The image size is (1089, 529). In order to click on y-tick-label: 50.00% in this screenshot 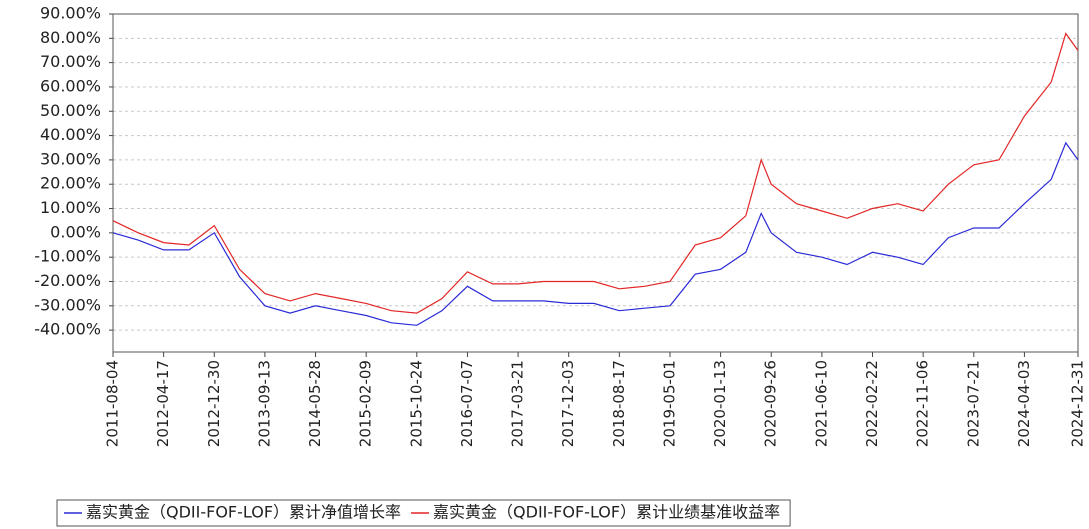, I will do `click(70, 110)`.